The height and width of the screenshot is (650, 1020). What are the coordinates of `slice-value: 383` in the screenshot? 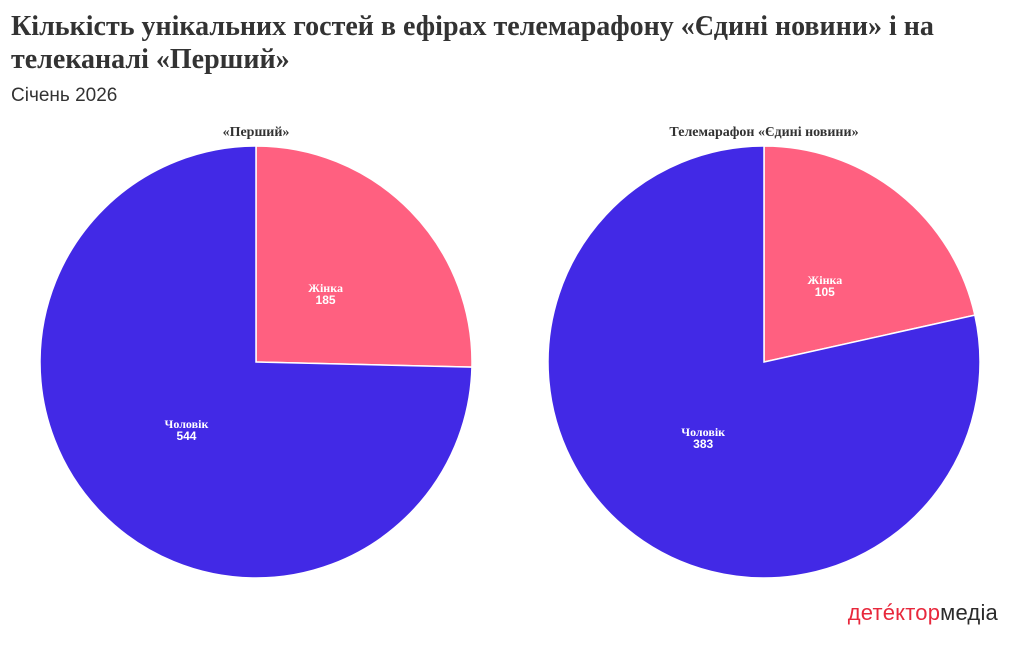 It's located at (703, 444).